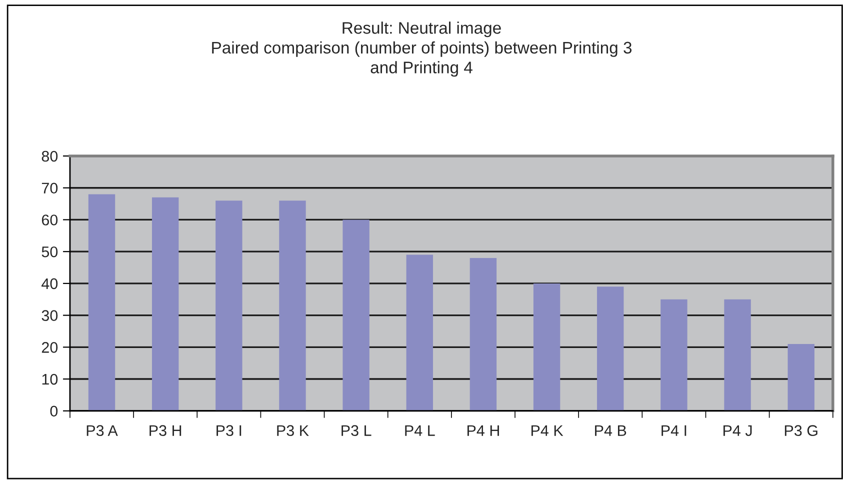 The image size is (843, 480). What do you see at coordinates (422, 49) in the screenshot?
I see `chart-title: Result: Neutral image Paired comparison (number of points) between Printing 3 and Printing 4` at bounding box center [422, 49].